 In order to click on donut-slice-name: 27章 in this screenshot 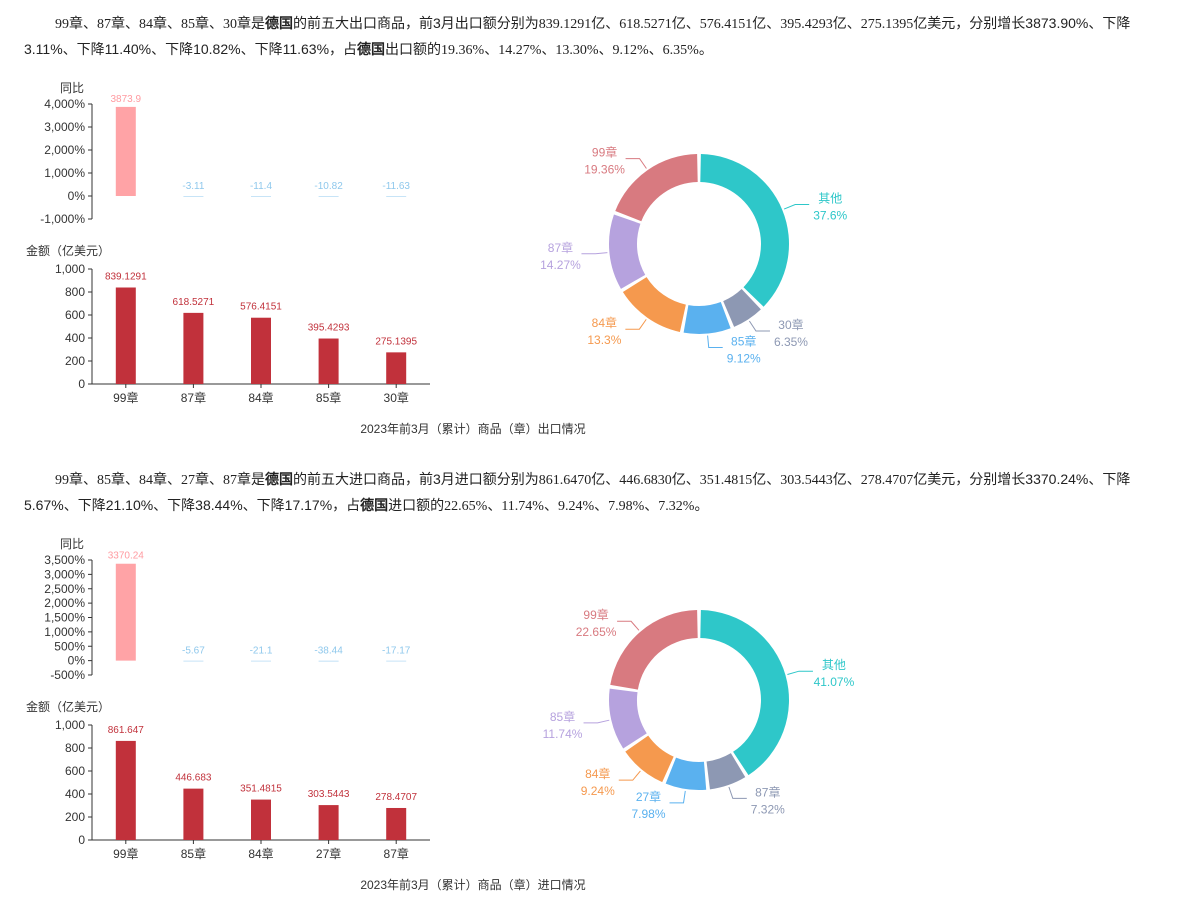, I will do `click(648, 796)`.